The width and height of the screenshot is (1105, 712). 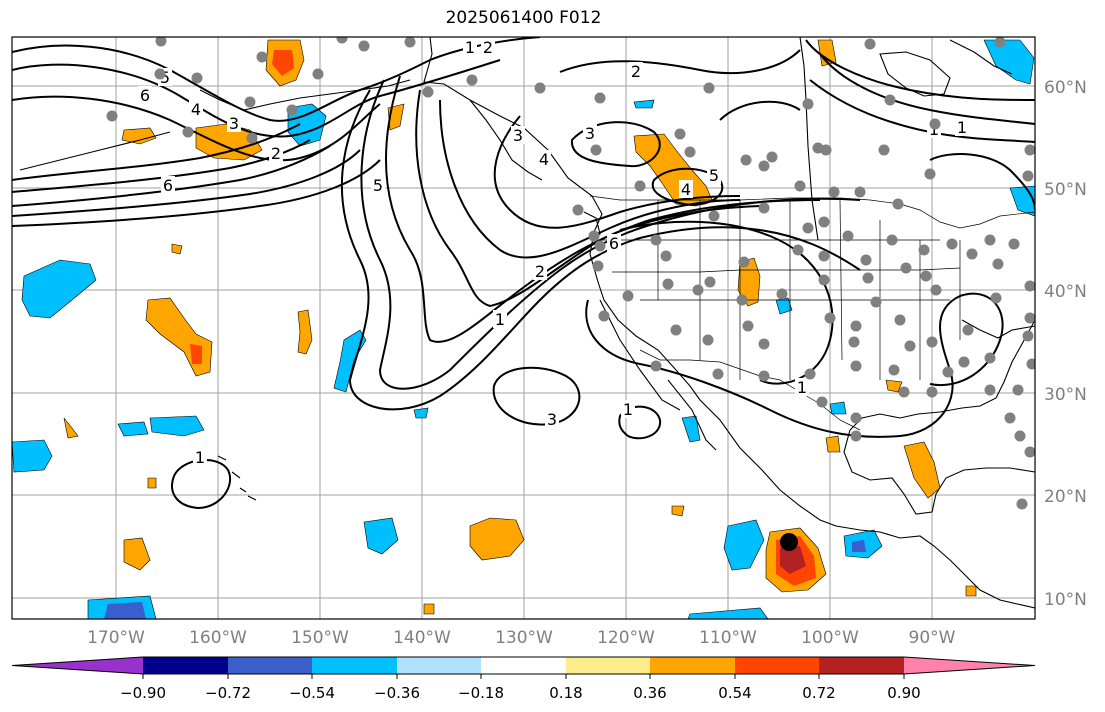 What do you see at coordinates (903, 693) in the screenshot?
I see `colorbar-tick-label: 0.90` at bounding box center [903, 693].